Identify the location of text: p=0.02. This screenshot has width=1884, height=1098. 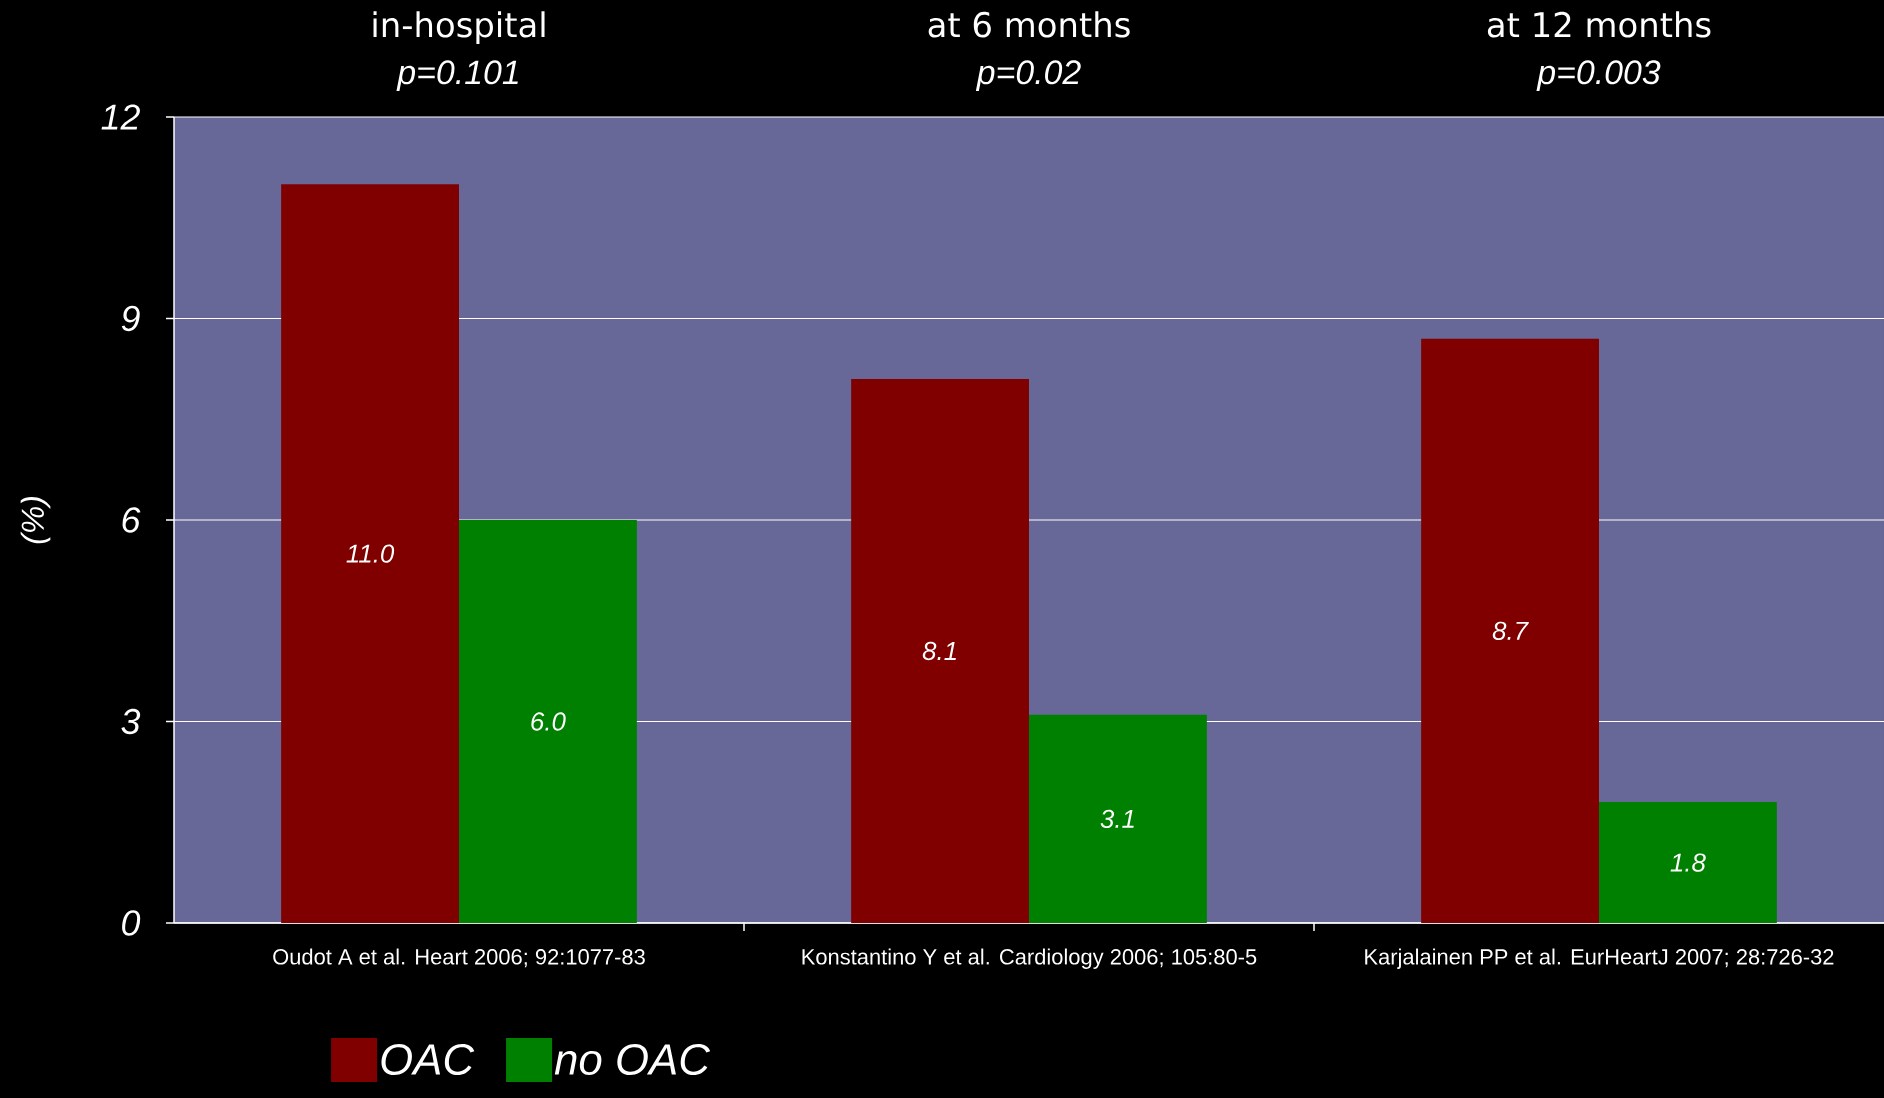
(1028, 76).